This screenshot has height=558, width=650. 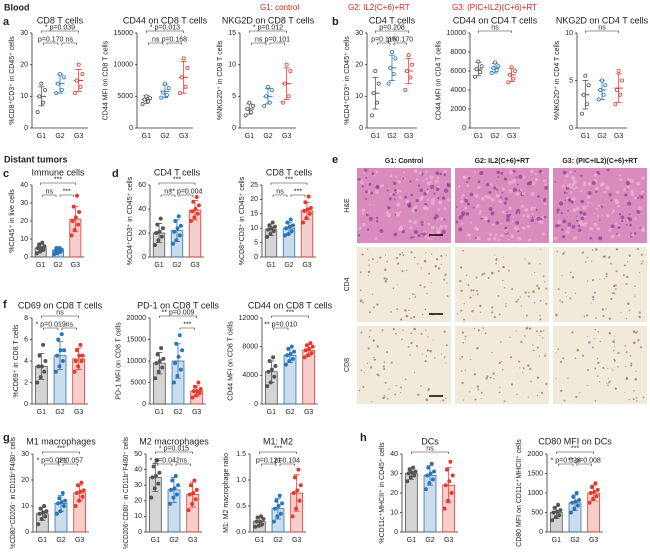 I want to click on y-axis-label: %NKG2D⁺ in CD4 T cells, so click(x=557, y=80).